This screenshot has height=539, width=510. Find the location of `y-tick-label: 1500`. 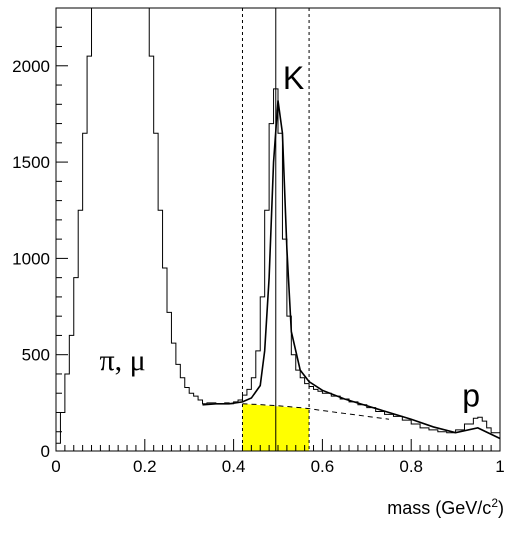

y-tick-label: 1500 is located at coordinates (31, 162).